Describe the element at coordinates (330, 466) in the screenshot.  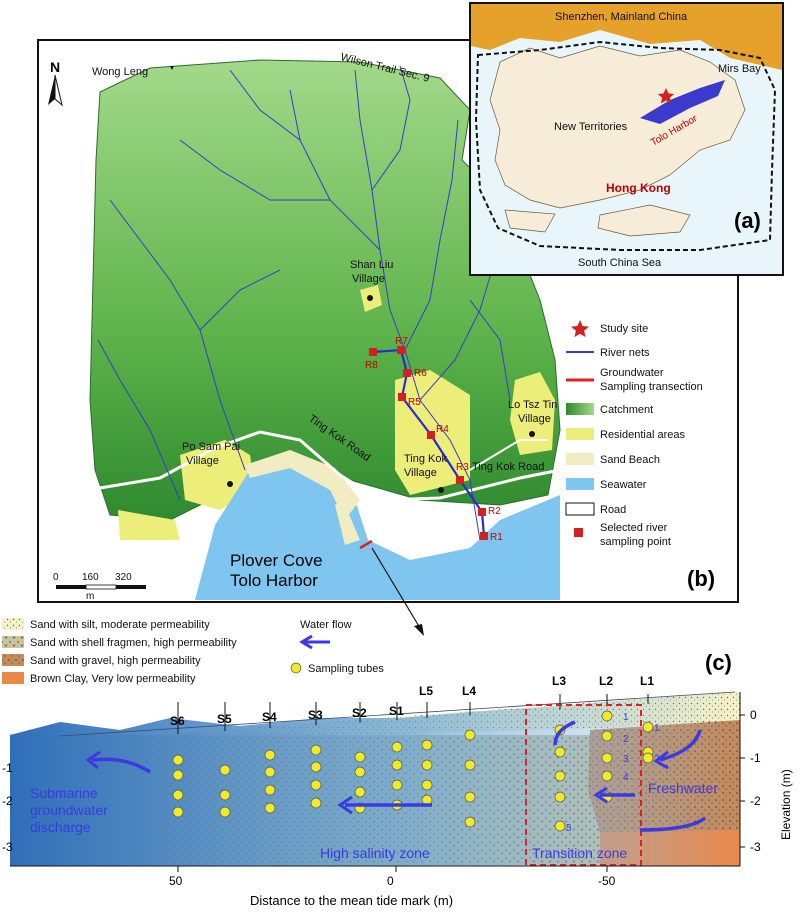
I see `road` at that location.